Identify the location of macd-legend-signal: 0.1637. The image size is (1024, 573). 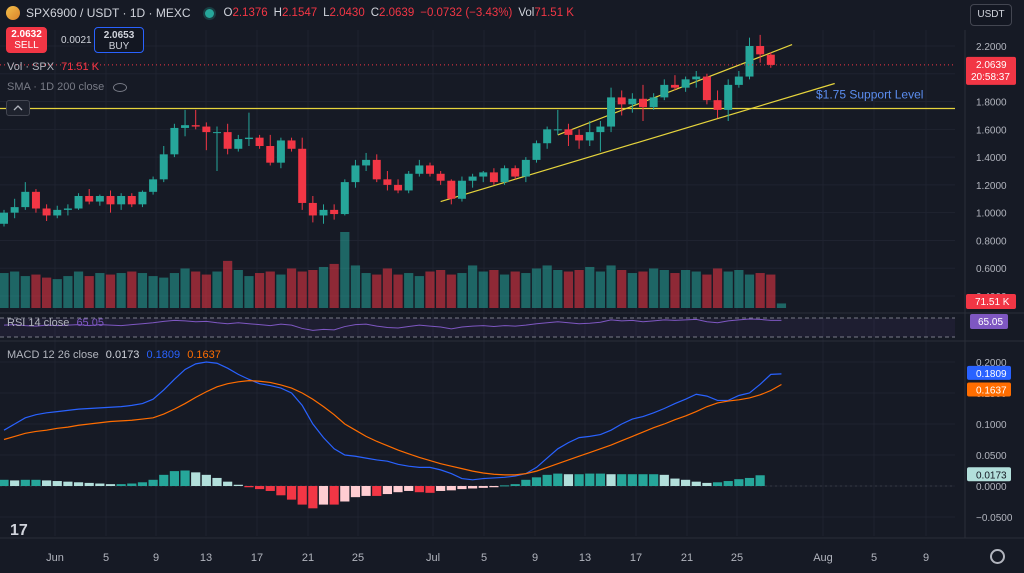
(204, 355).